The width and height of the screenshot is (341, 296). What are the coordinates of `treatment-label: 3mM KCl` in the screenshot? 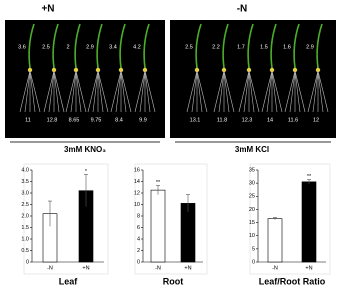 It's located at (252, 149).